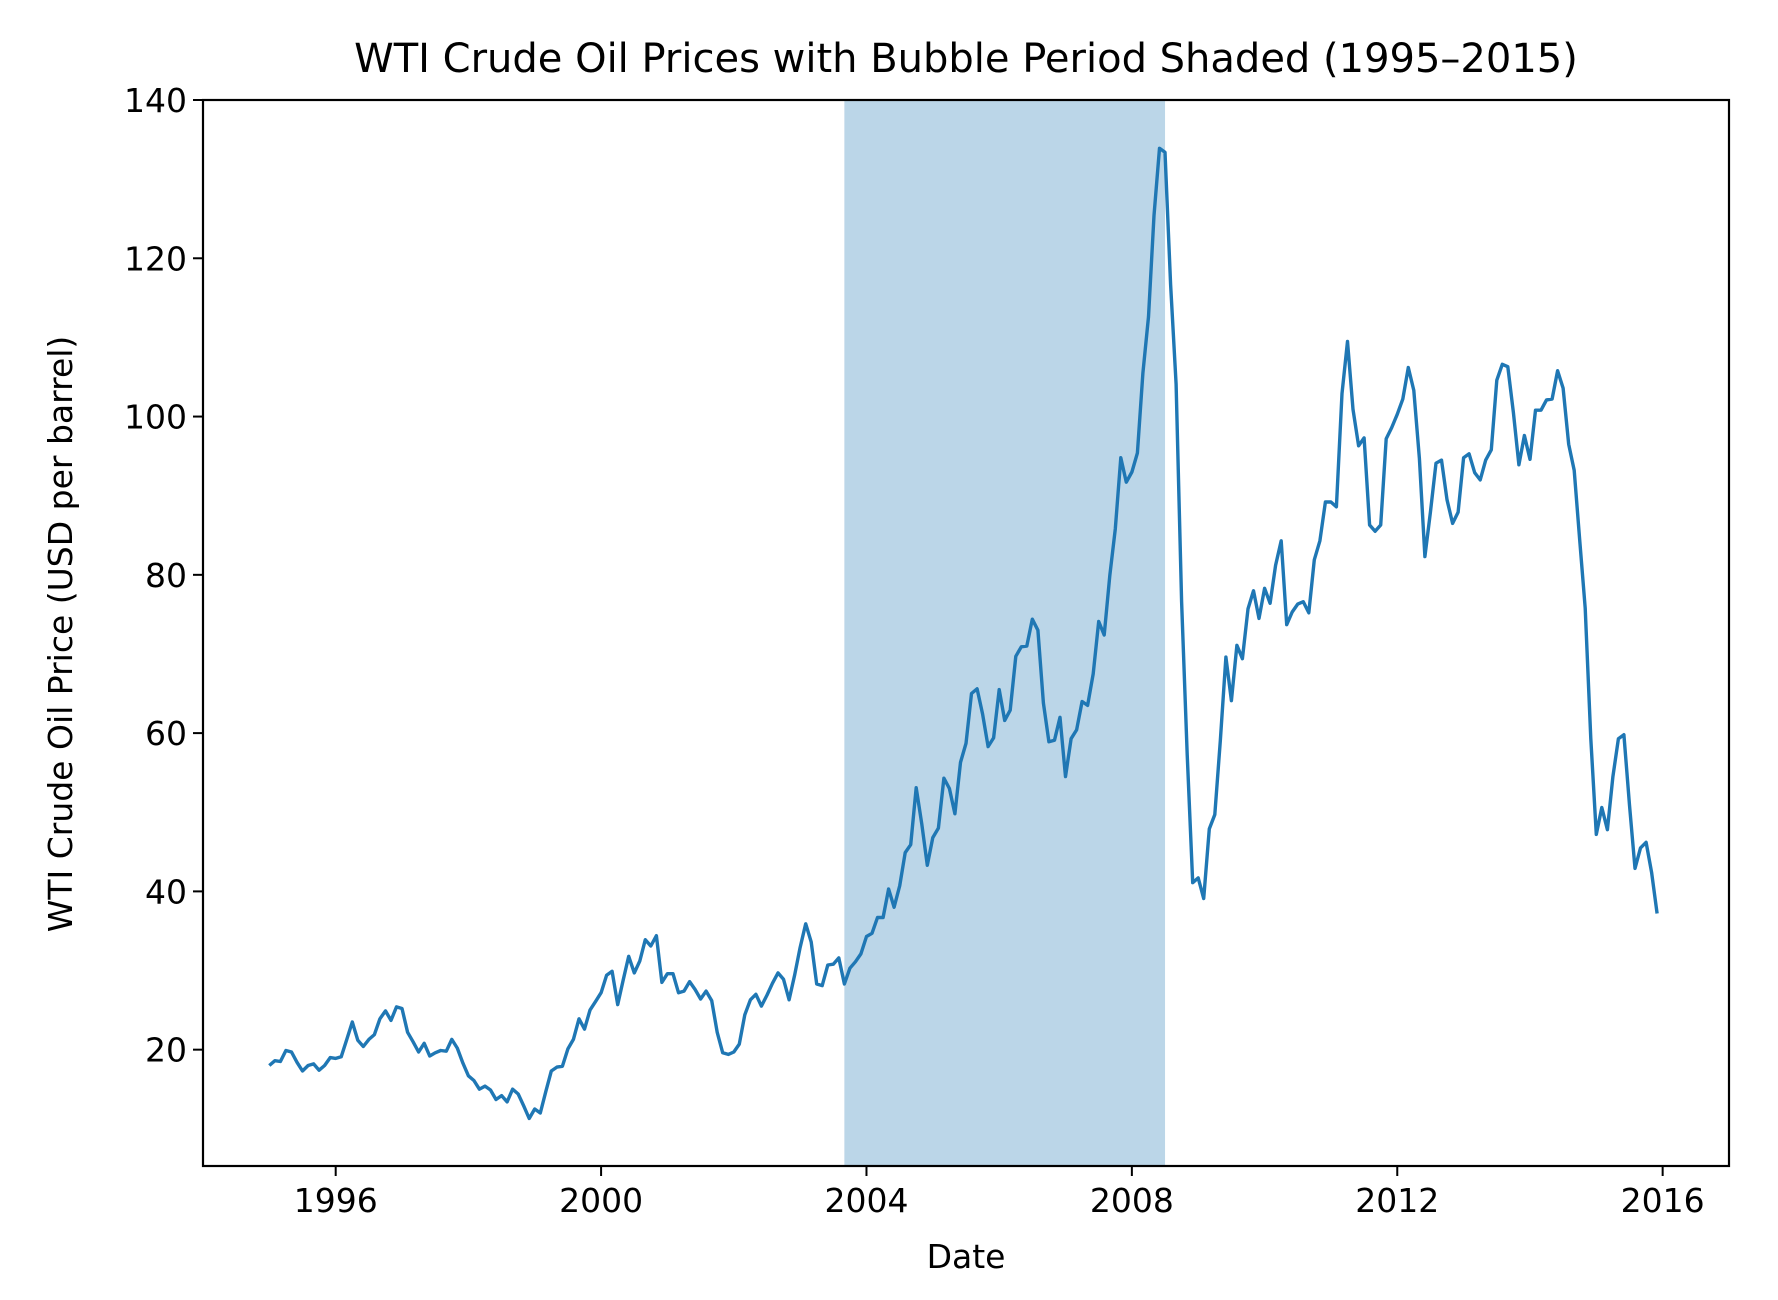 The width and height of the screenshot is (1778, 1300). I want to click on x-tick-label: 1996, so click(336, 1200).